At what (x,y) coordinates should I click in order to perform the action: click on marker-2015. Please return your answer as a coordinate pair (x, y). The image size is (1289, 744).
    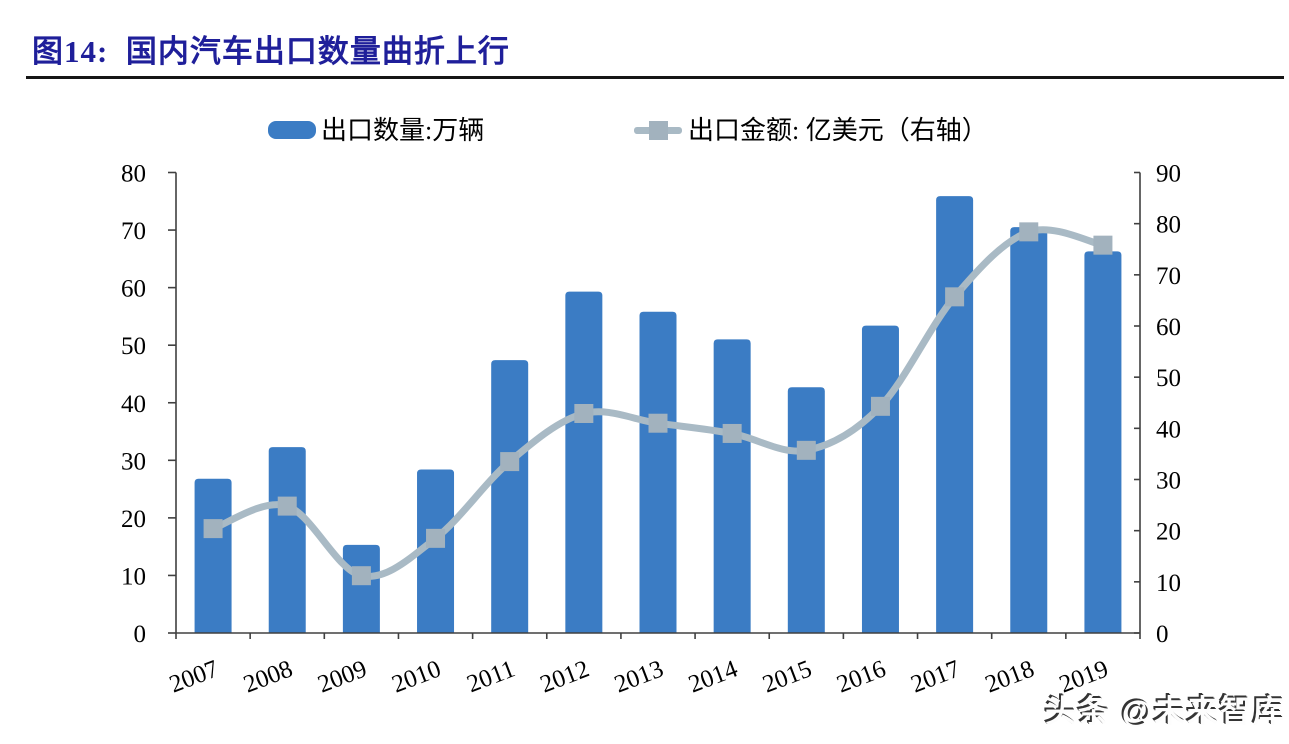
    Looking at the image, I should click on (806, 450).